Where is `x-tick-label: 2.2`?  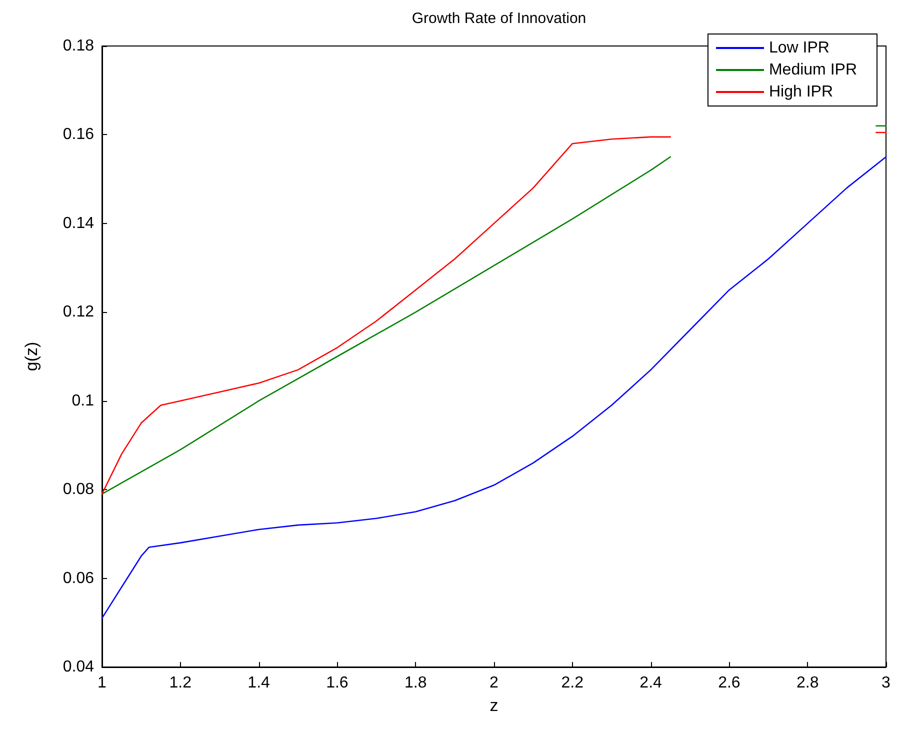 x-tick-label: 2.2 is located at coordinates (572, 683).